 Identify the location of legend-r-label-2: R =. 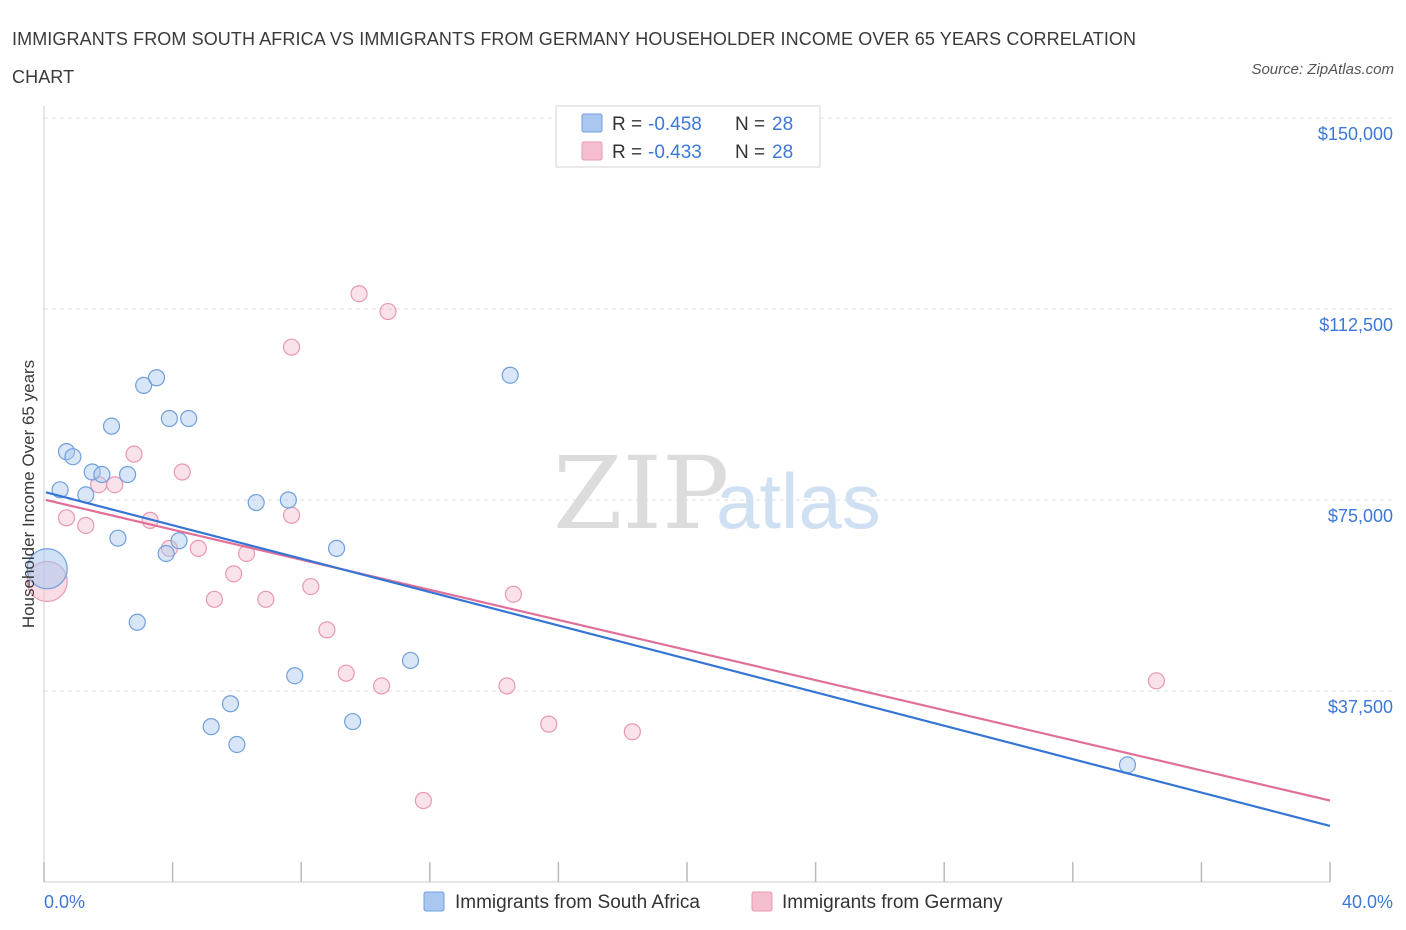
(627, 152).